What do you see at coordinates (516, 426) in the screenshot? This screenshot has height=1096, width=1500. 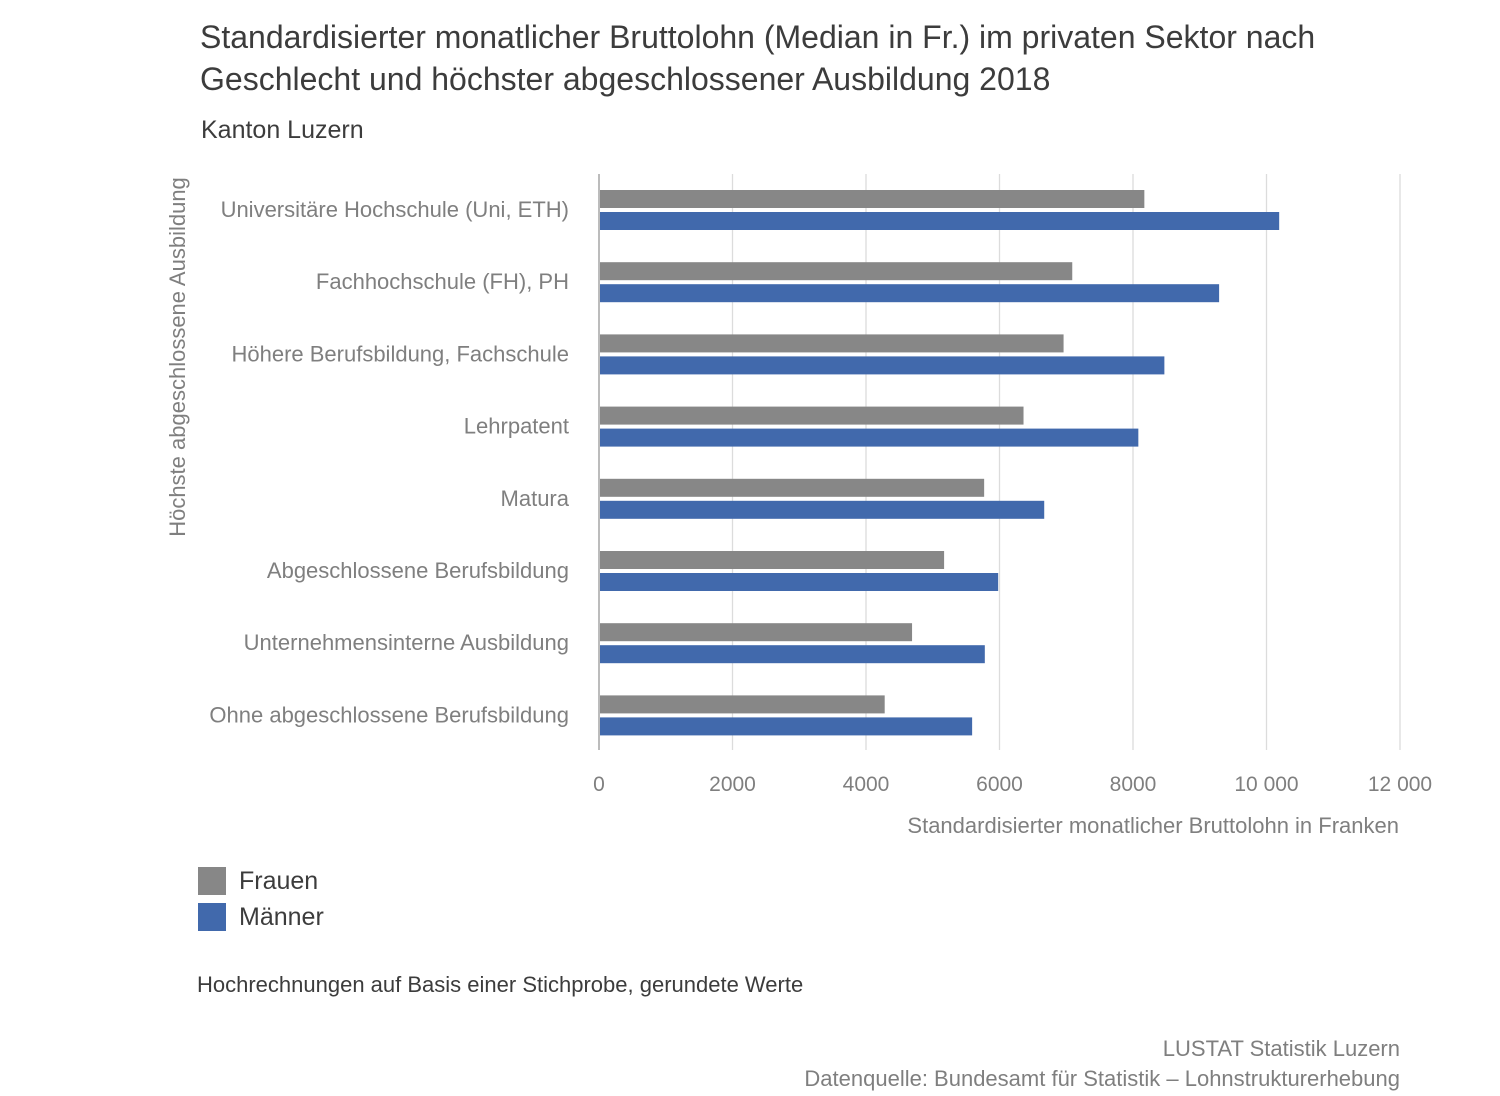 I see `y-category-label: Lehrpatent` at bounding box center [516, 426].